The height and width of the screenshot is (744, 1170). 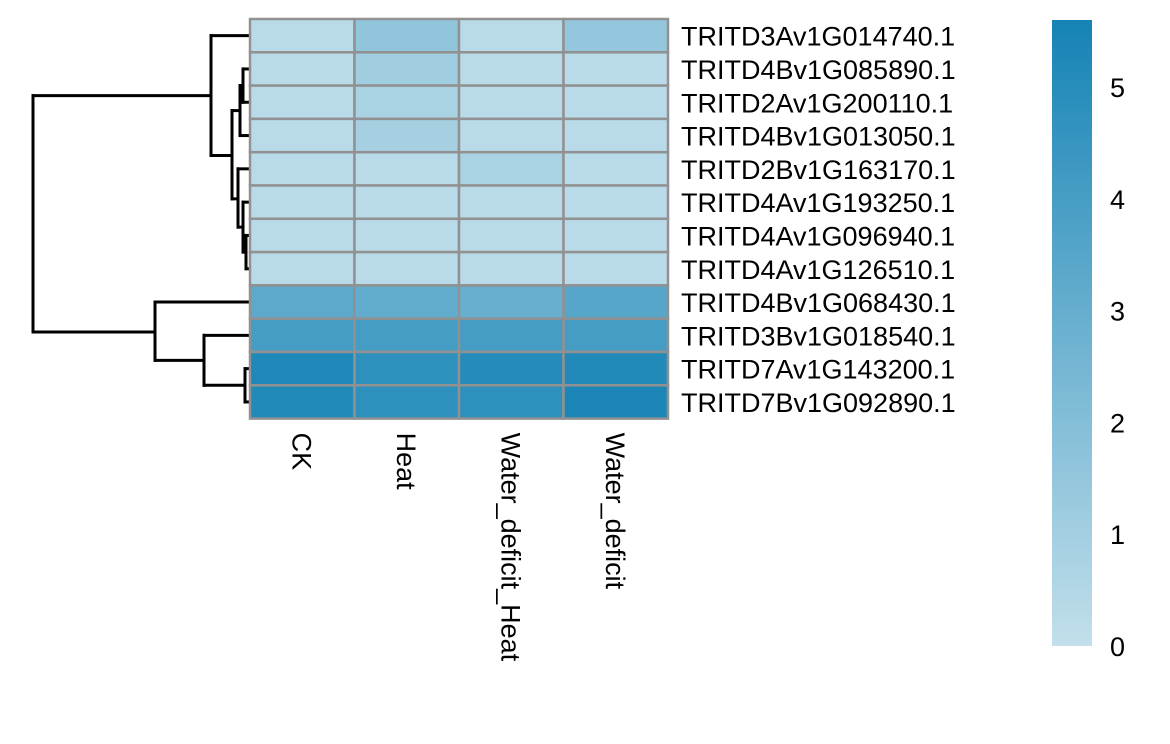 I want to click on row-dendrogram, so click(x=140, y=219).